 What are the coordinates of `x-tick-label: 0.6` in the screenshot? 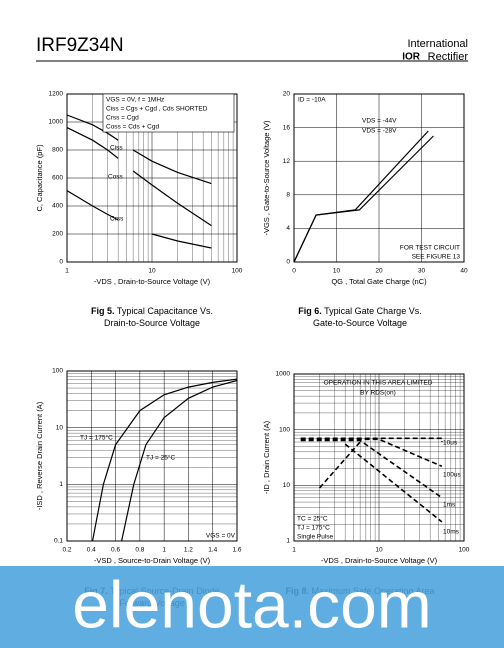 It's located at (115, 550).